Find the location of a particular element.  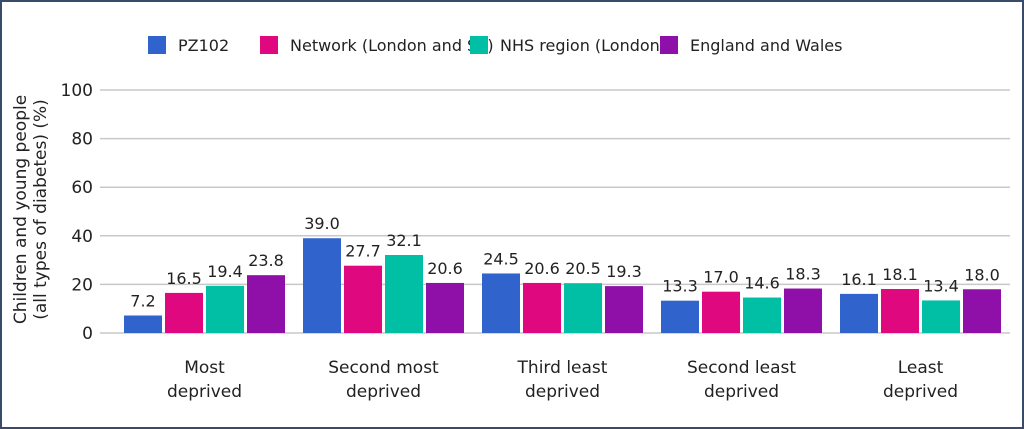

y-axis-ticks: 0 20 40 60 80 100 is located at coordinates (77, 212).